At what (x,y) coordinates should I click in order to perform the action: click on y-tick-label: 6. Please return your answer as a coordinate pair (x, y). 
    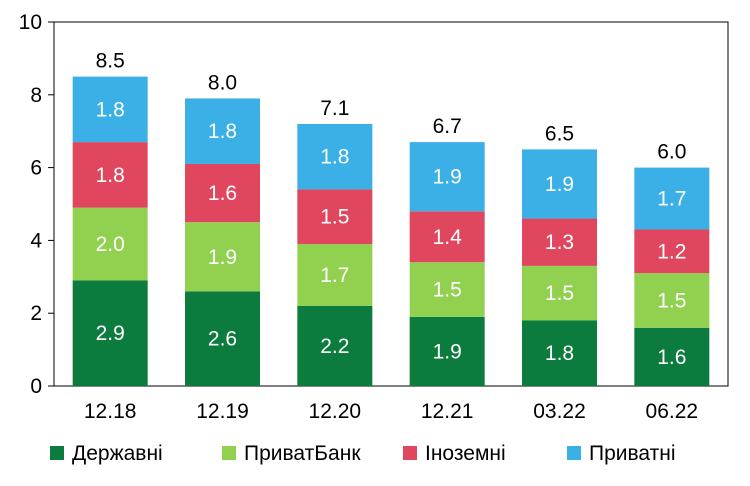
    Looking at the image, I should click on (36, 168).